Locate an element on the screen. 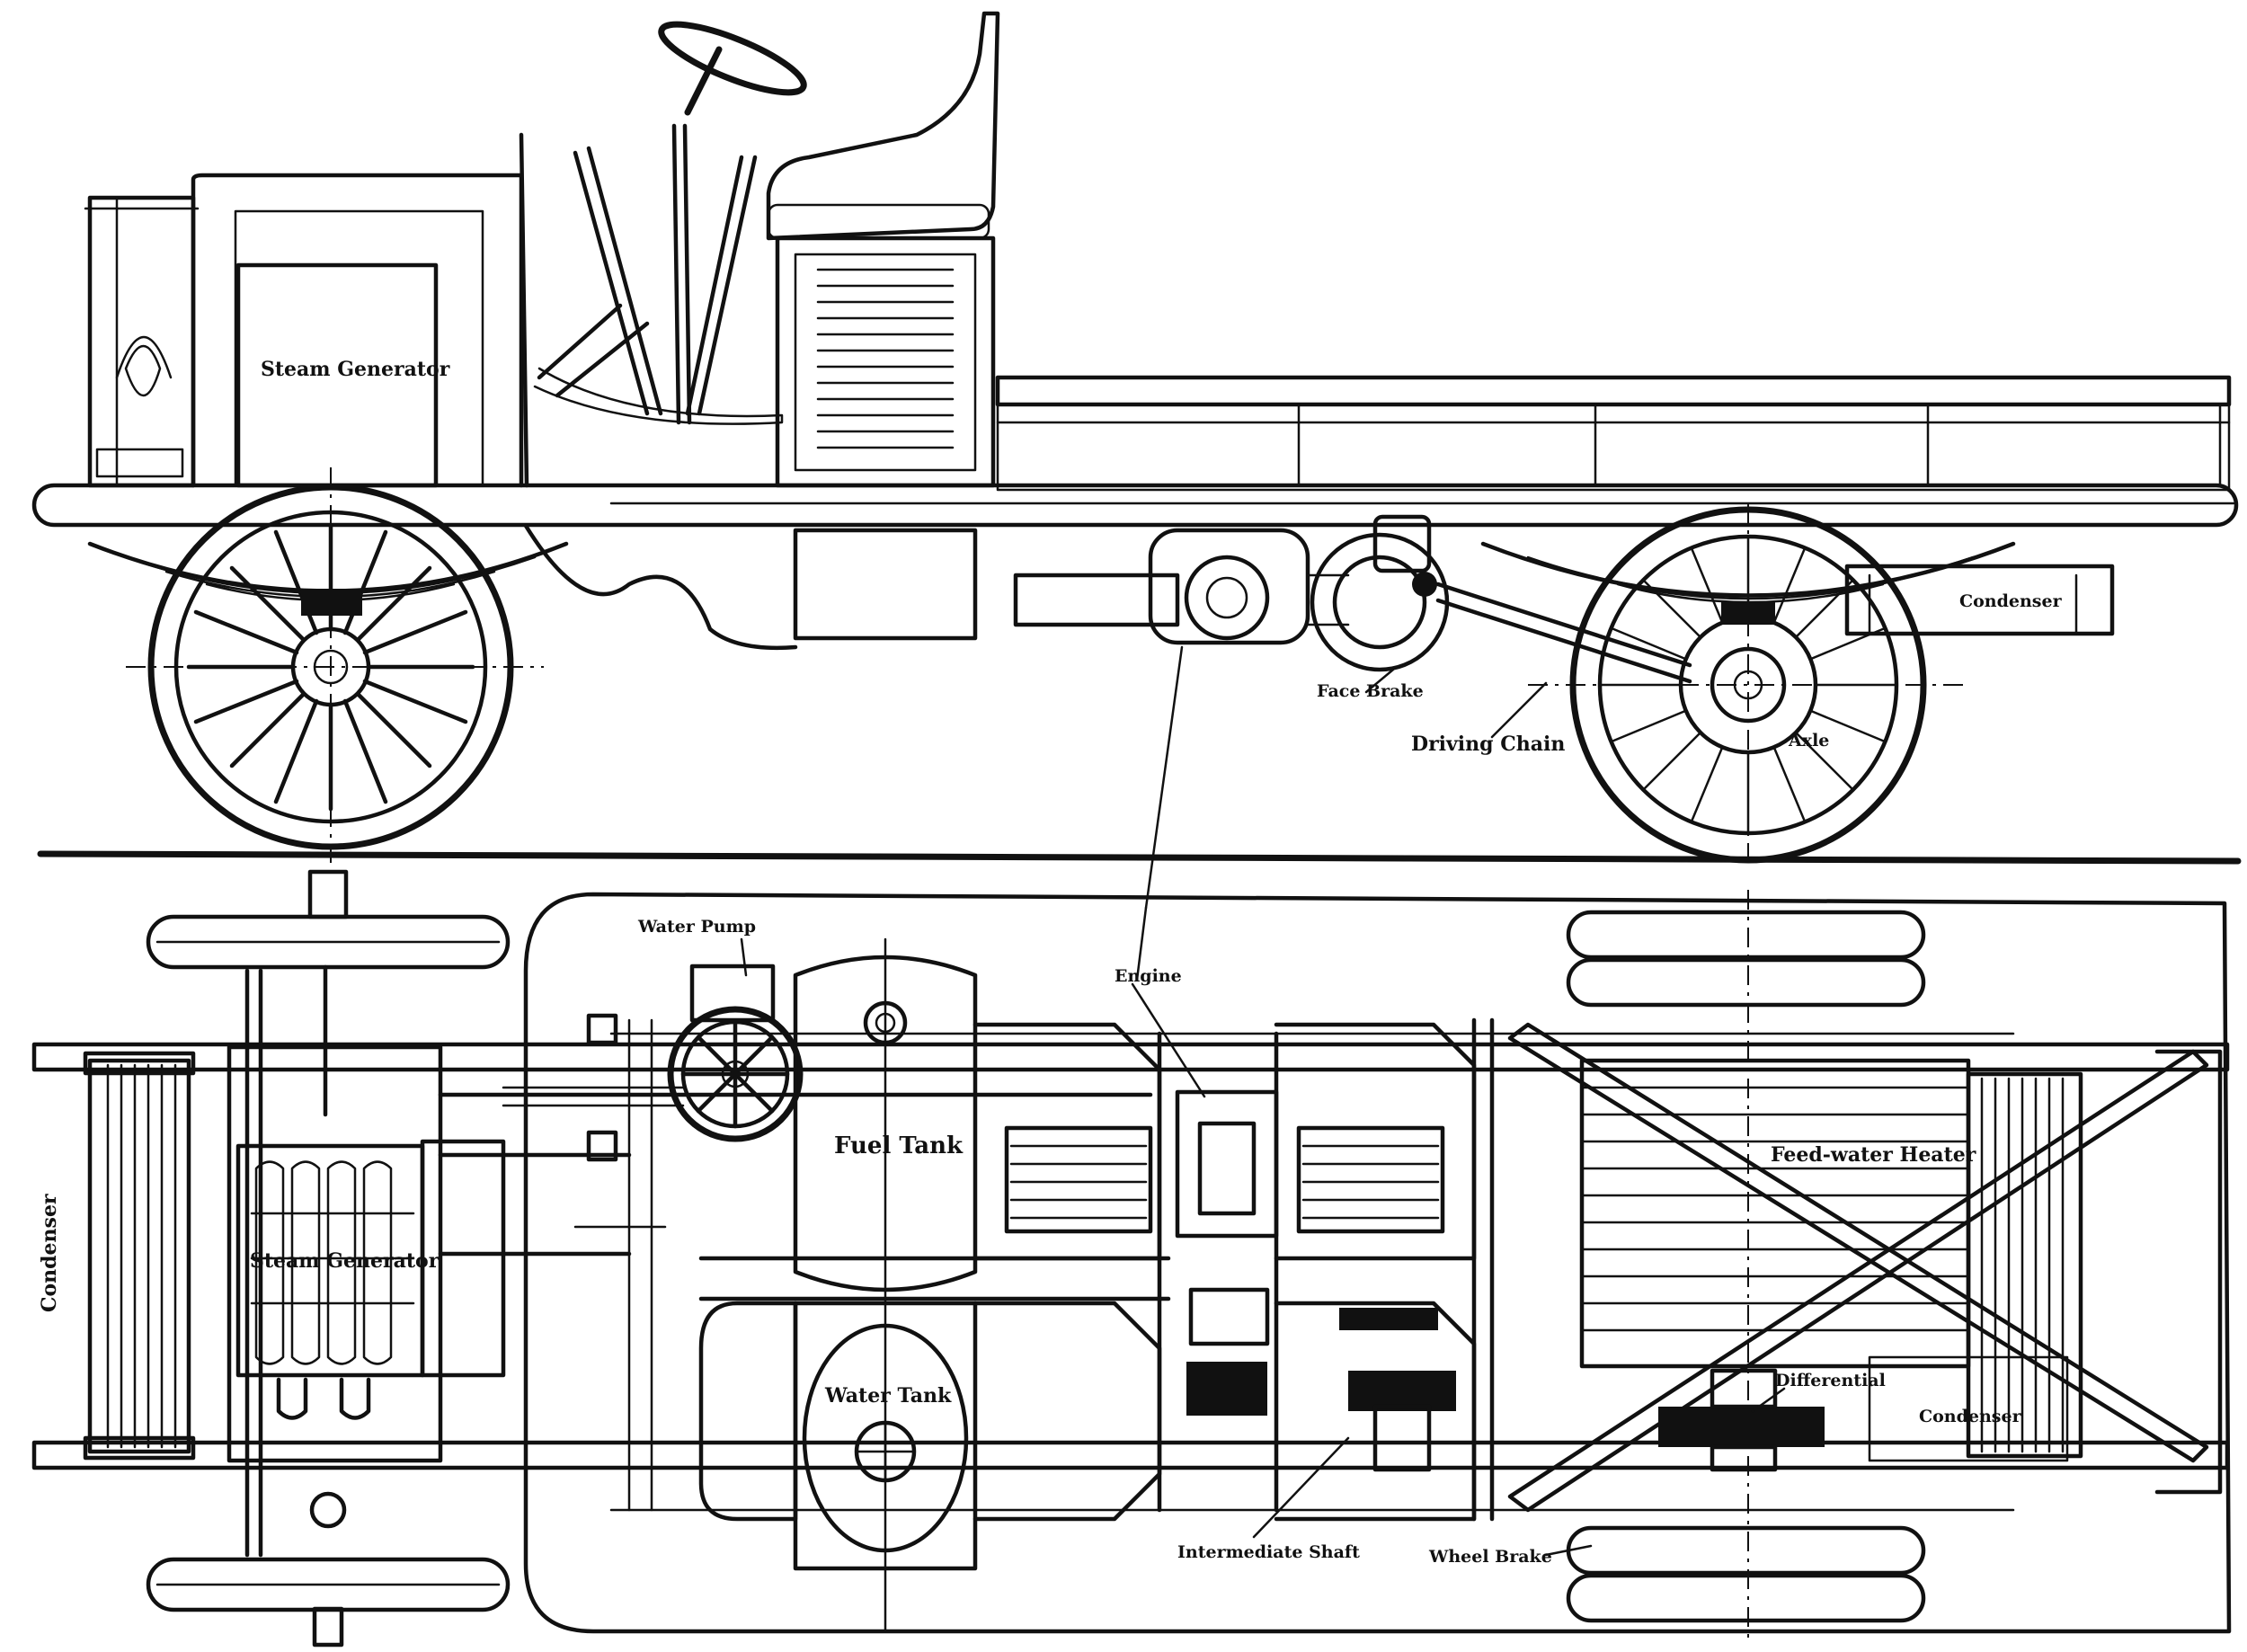 The width and height of the screenshot is (2247, 1652). plan-intermediate-gears is located at coordinates (1321, 1379).